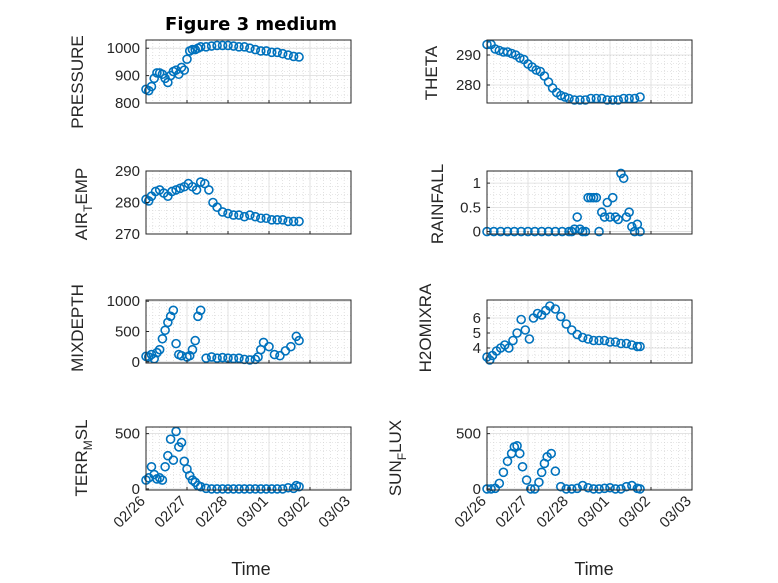 The width and height of the screenshot is (778, 583). I want to click on y-tick-label: 290, so click(127, 171).